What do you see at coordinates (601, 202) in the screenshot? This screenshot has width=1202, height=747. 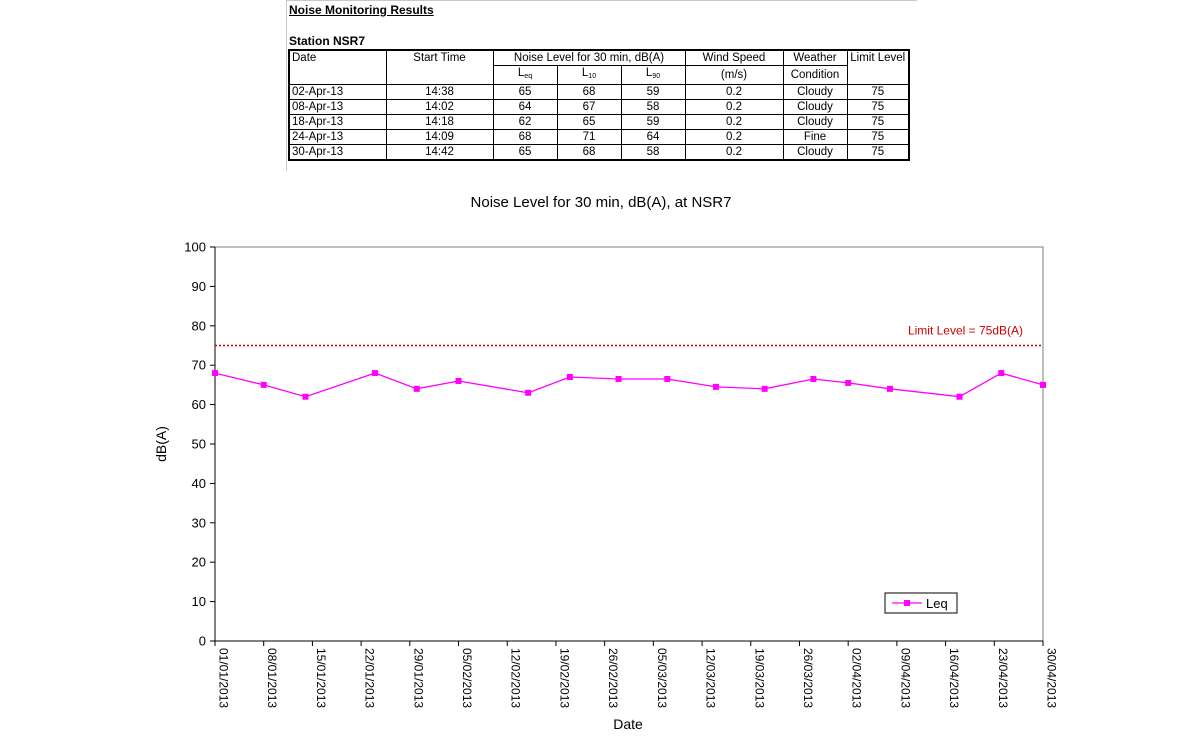 I see `chart-title: Noise Level for 30 min, dB(A), at NSR7` at bounding box center [601, 202].